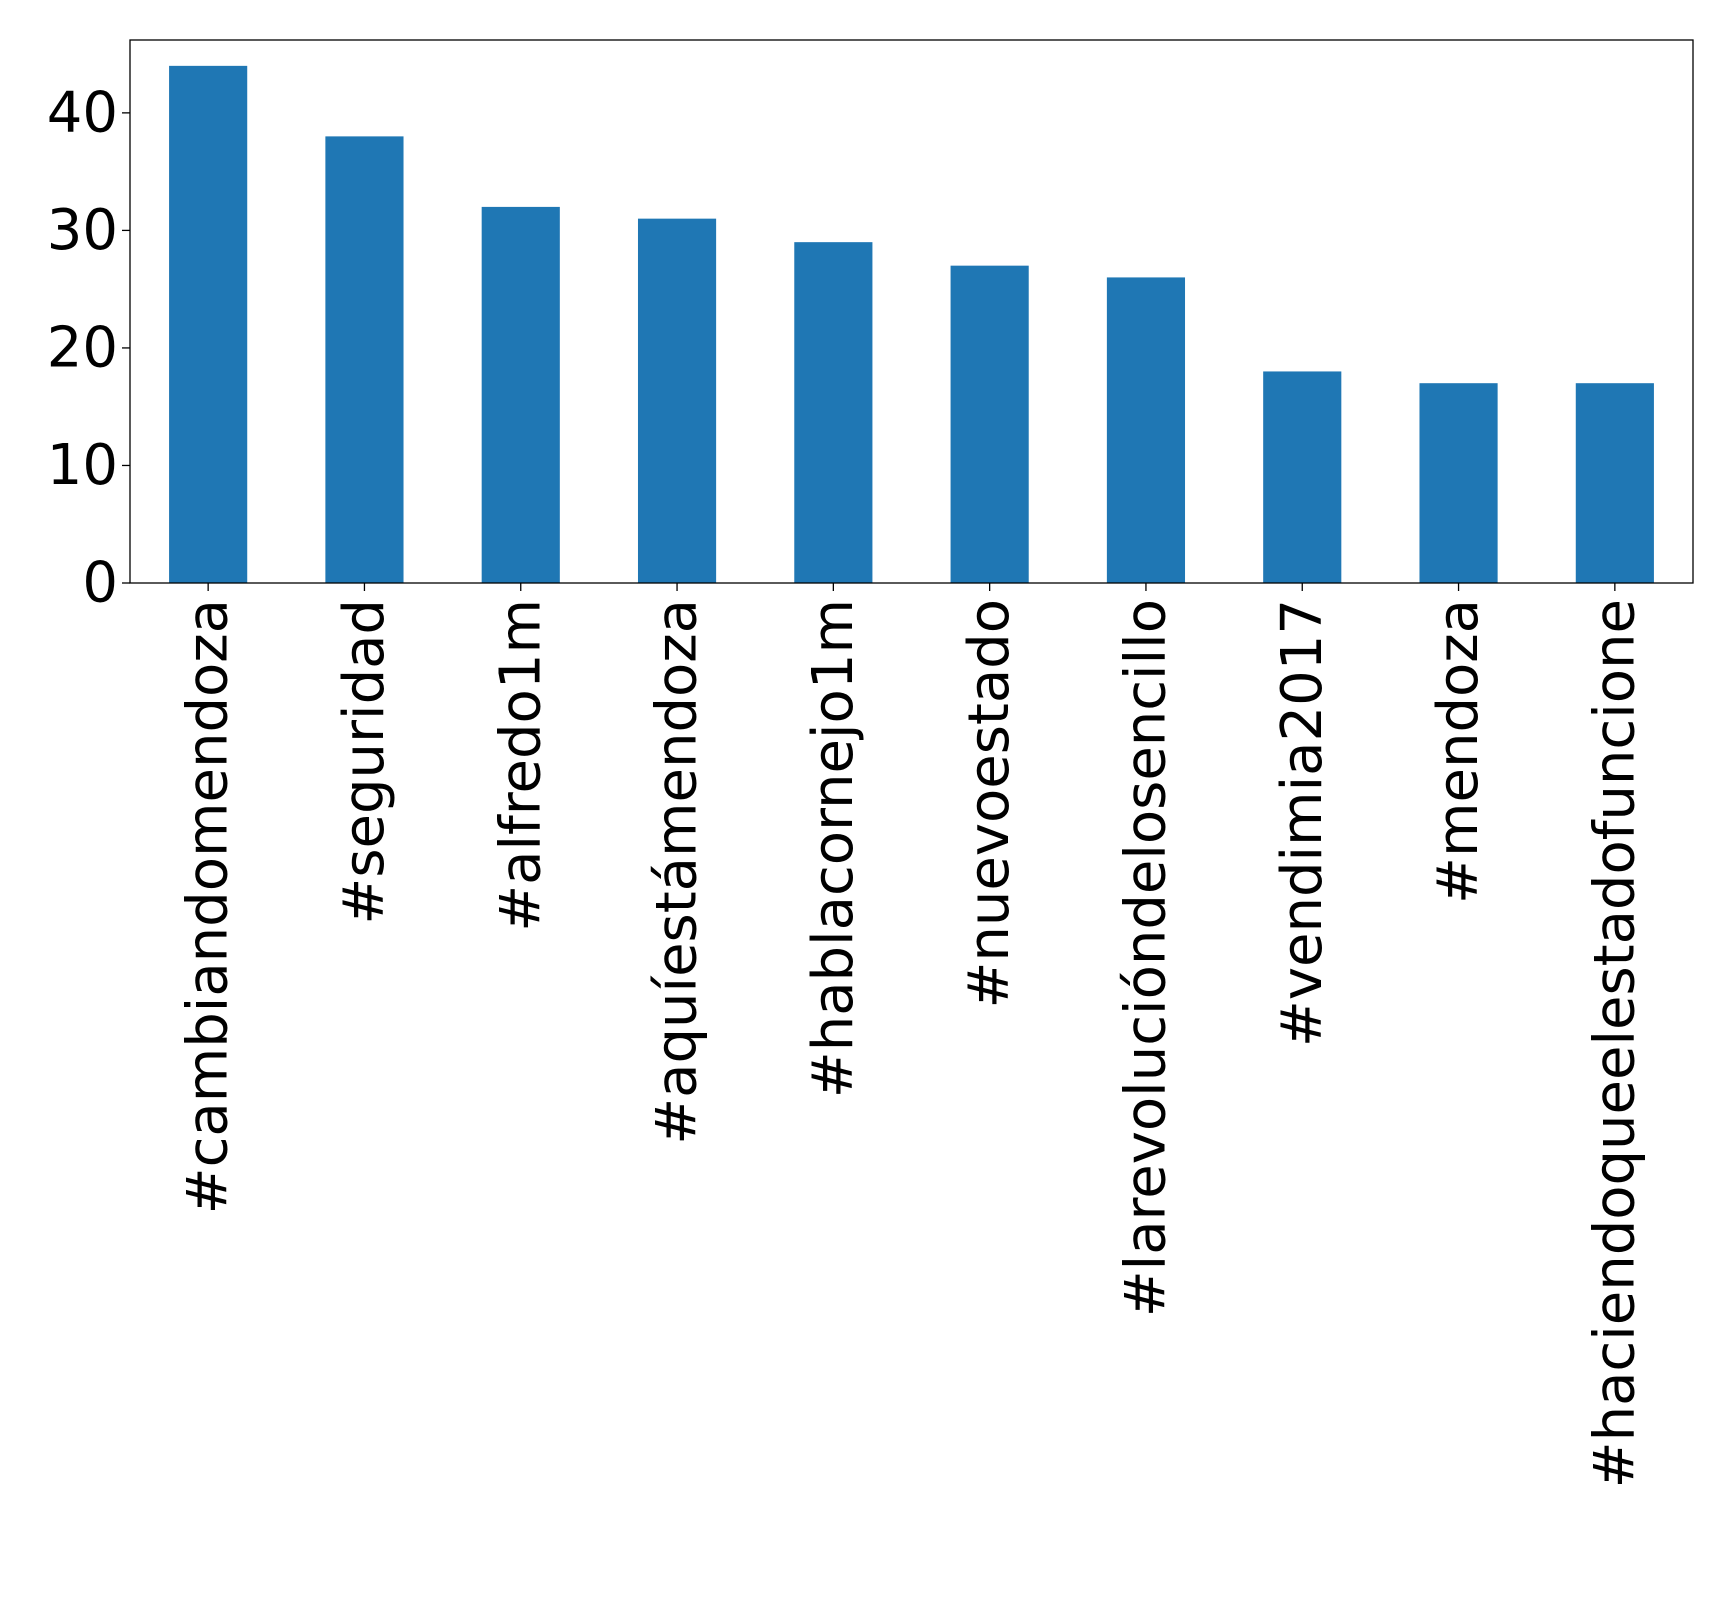  Describe the element at coordinates (100, 583) in the screenshot. I see `y-tick-label: 0` at that location.